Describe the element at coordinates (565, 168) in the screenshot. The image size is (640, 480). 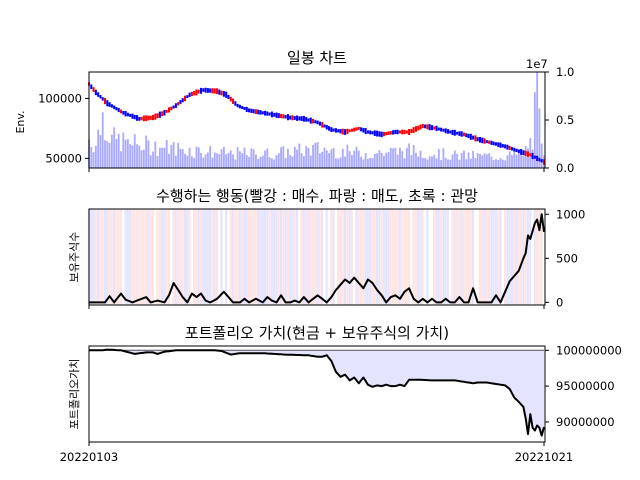
I see `volume-y-tick-label: 0.0` at that location.